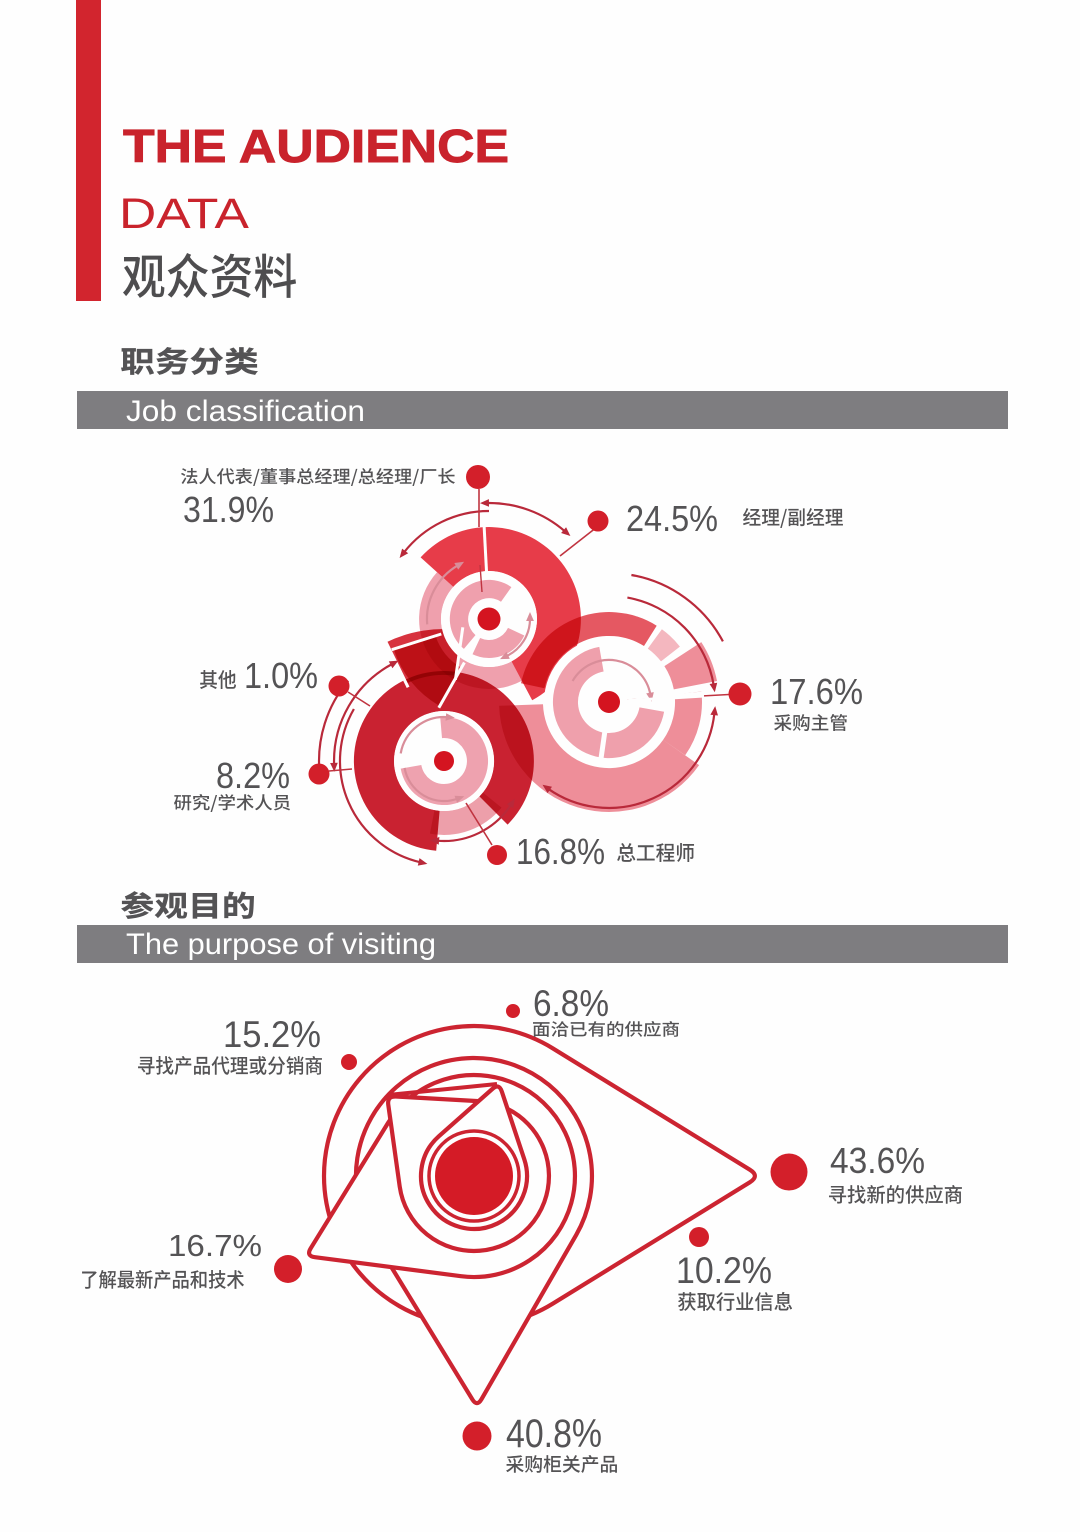  What do you see at coordinates (316, 146) in the screenshot?
I see `svg-text: THE AUDIENCE` at bounding box center [316, 146].